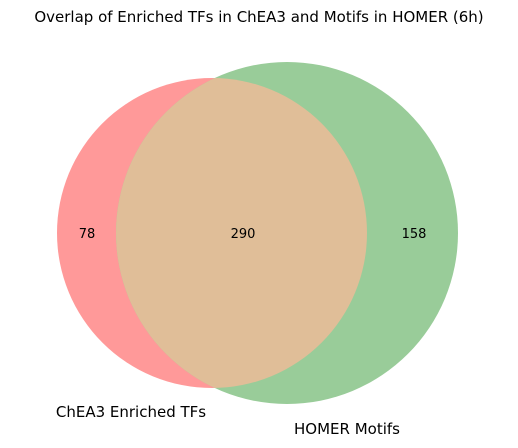 The height and width of the screenshot is (448, 518). Describe the element at coordinates (131, 412) in the screenshot. I see `set-a-label: ChEA3 Enriched TFs` at that location.